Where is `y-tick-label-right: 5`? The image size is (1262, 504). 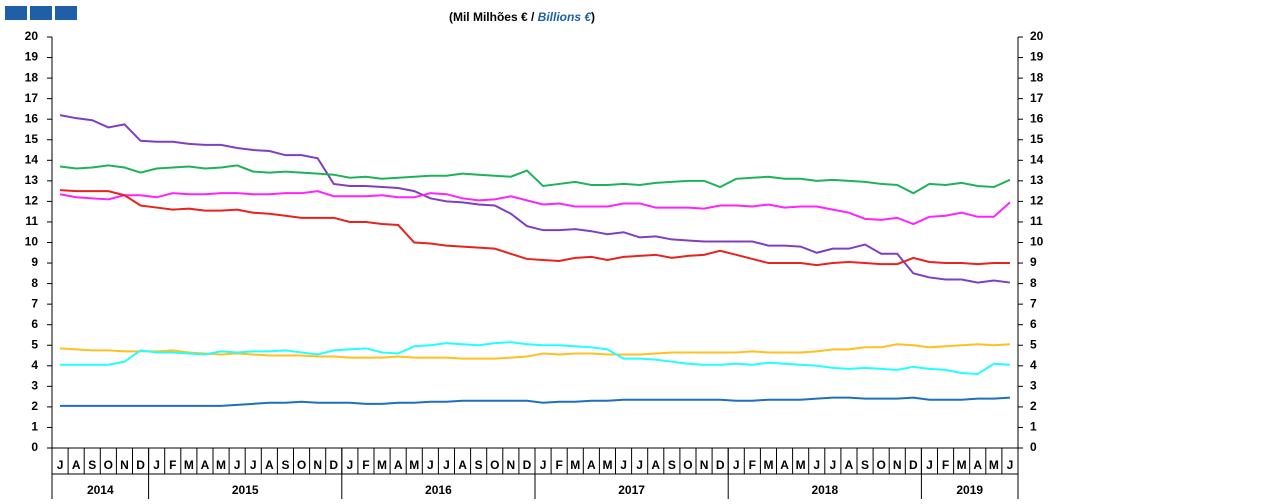
y-tick-label-right: 5 is located at coordinates (1033, 344).